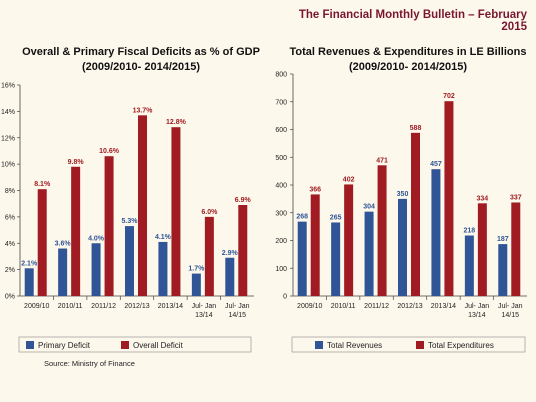 This screenshot has width=536, height=402. What do you see at coordinates (281, 158) in the screenshot?
I see `revenue-y-tick-label: 500` at bounding box center [281, 158].